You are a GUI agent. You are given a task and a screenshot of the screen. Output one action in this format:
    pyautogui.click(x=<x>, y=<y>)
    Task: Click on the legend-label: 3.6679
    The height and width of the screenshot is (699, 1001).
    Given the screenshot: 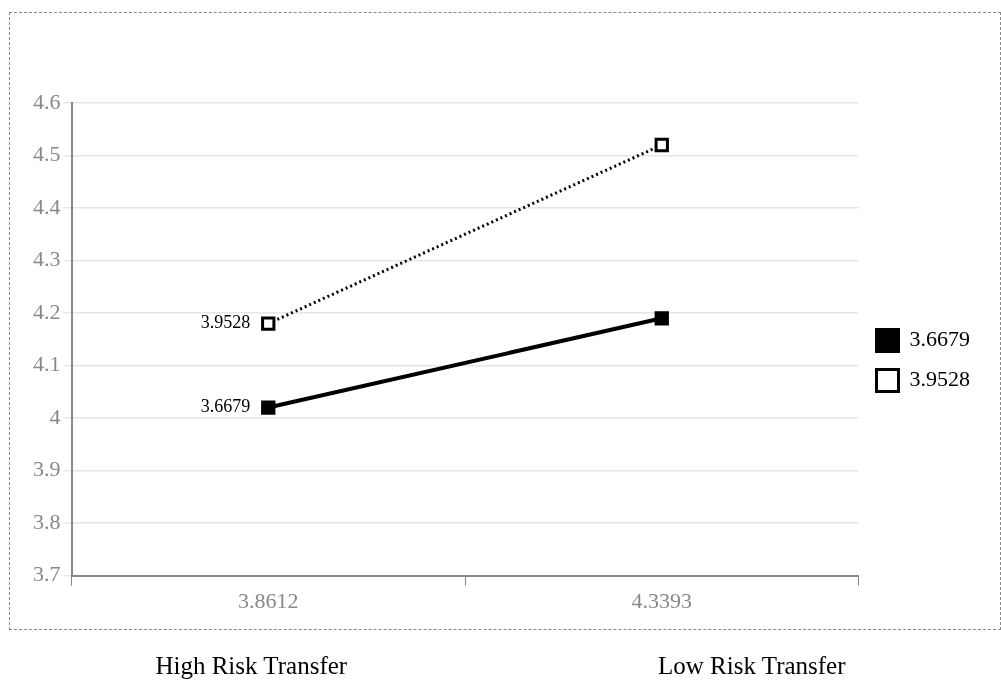 What is the action you would take?
    pyautogui.click(x=939, y=339)
    